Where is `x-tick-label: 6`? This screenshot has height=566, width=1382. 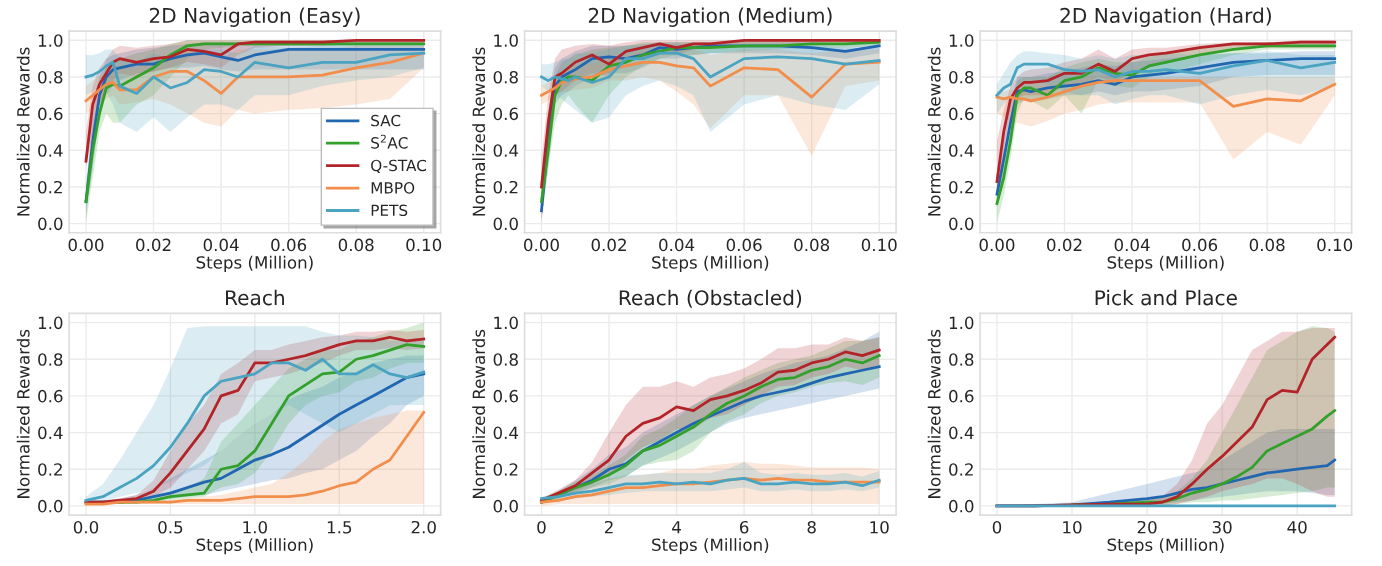
x-tick-label: 6 is located at coordinates (744, 527).